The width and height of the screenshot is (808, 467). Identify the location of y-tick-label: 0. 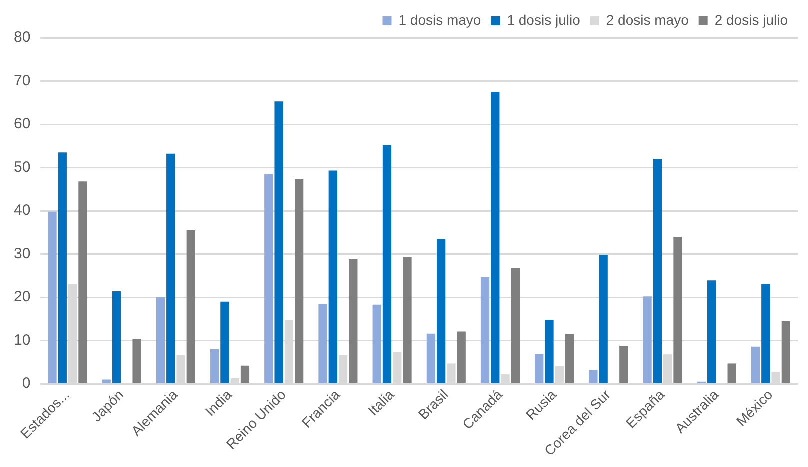
(26, 383).